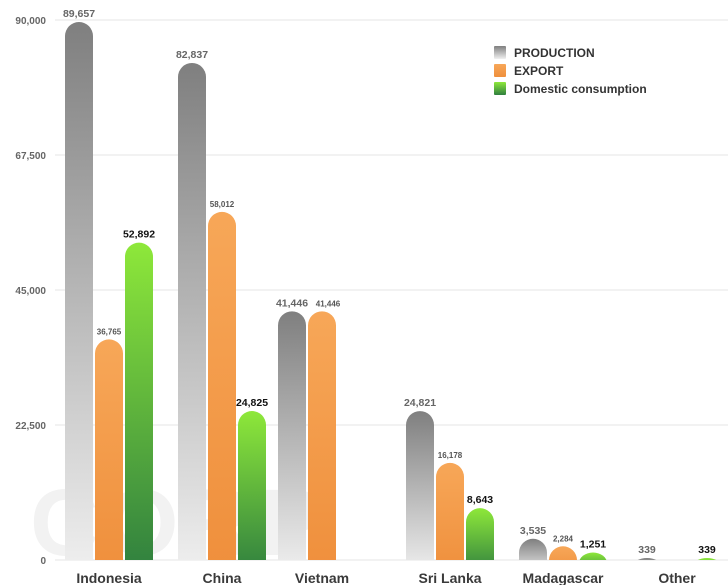 This screenshot has height=585, width=728. I want to click on data-label-production: 89,657, so click(79, 14).